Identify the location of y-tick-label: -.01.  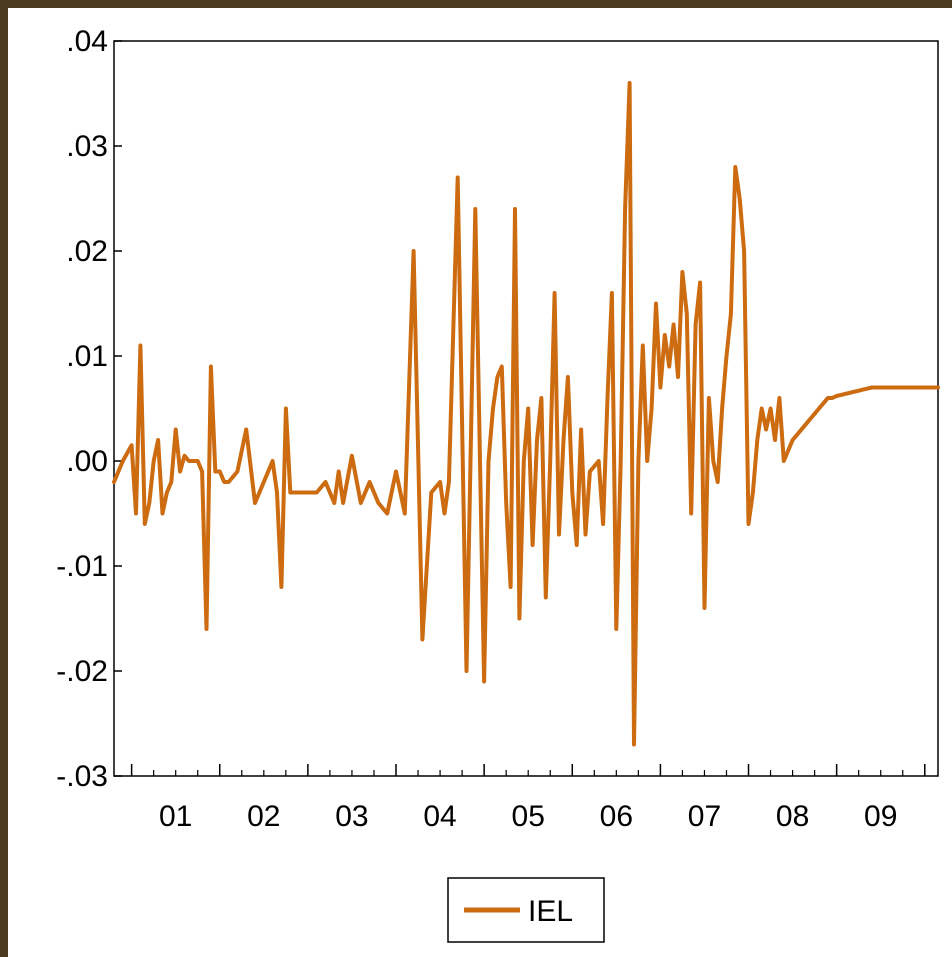
(82, 566).